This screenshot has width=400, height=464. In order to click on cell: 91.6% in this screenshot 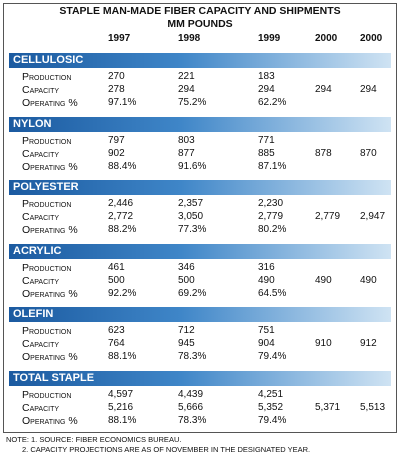, I will do `click(192, 166)`.